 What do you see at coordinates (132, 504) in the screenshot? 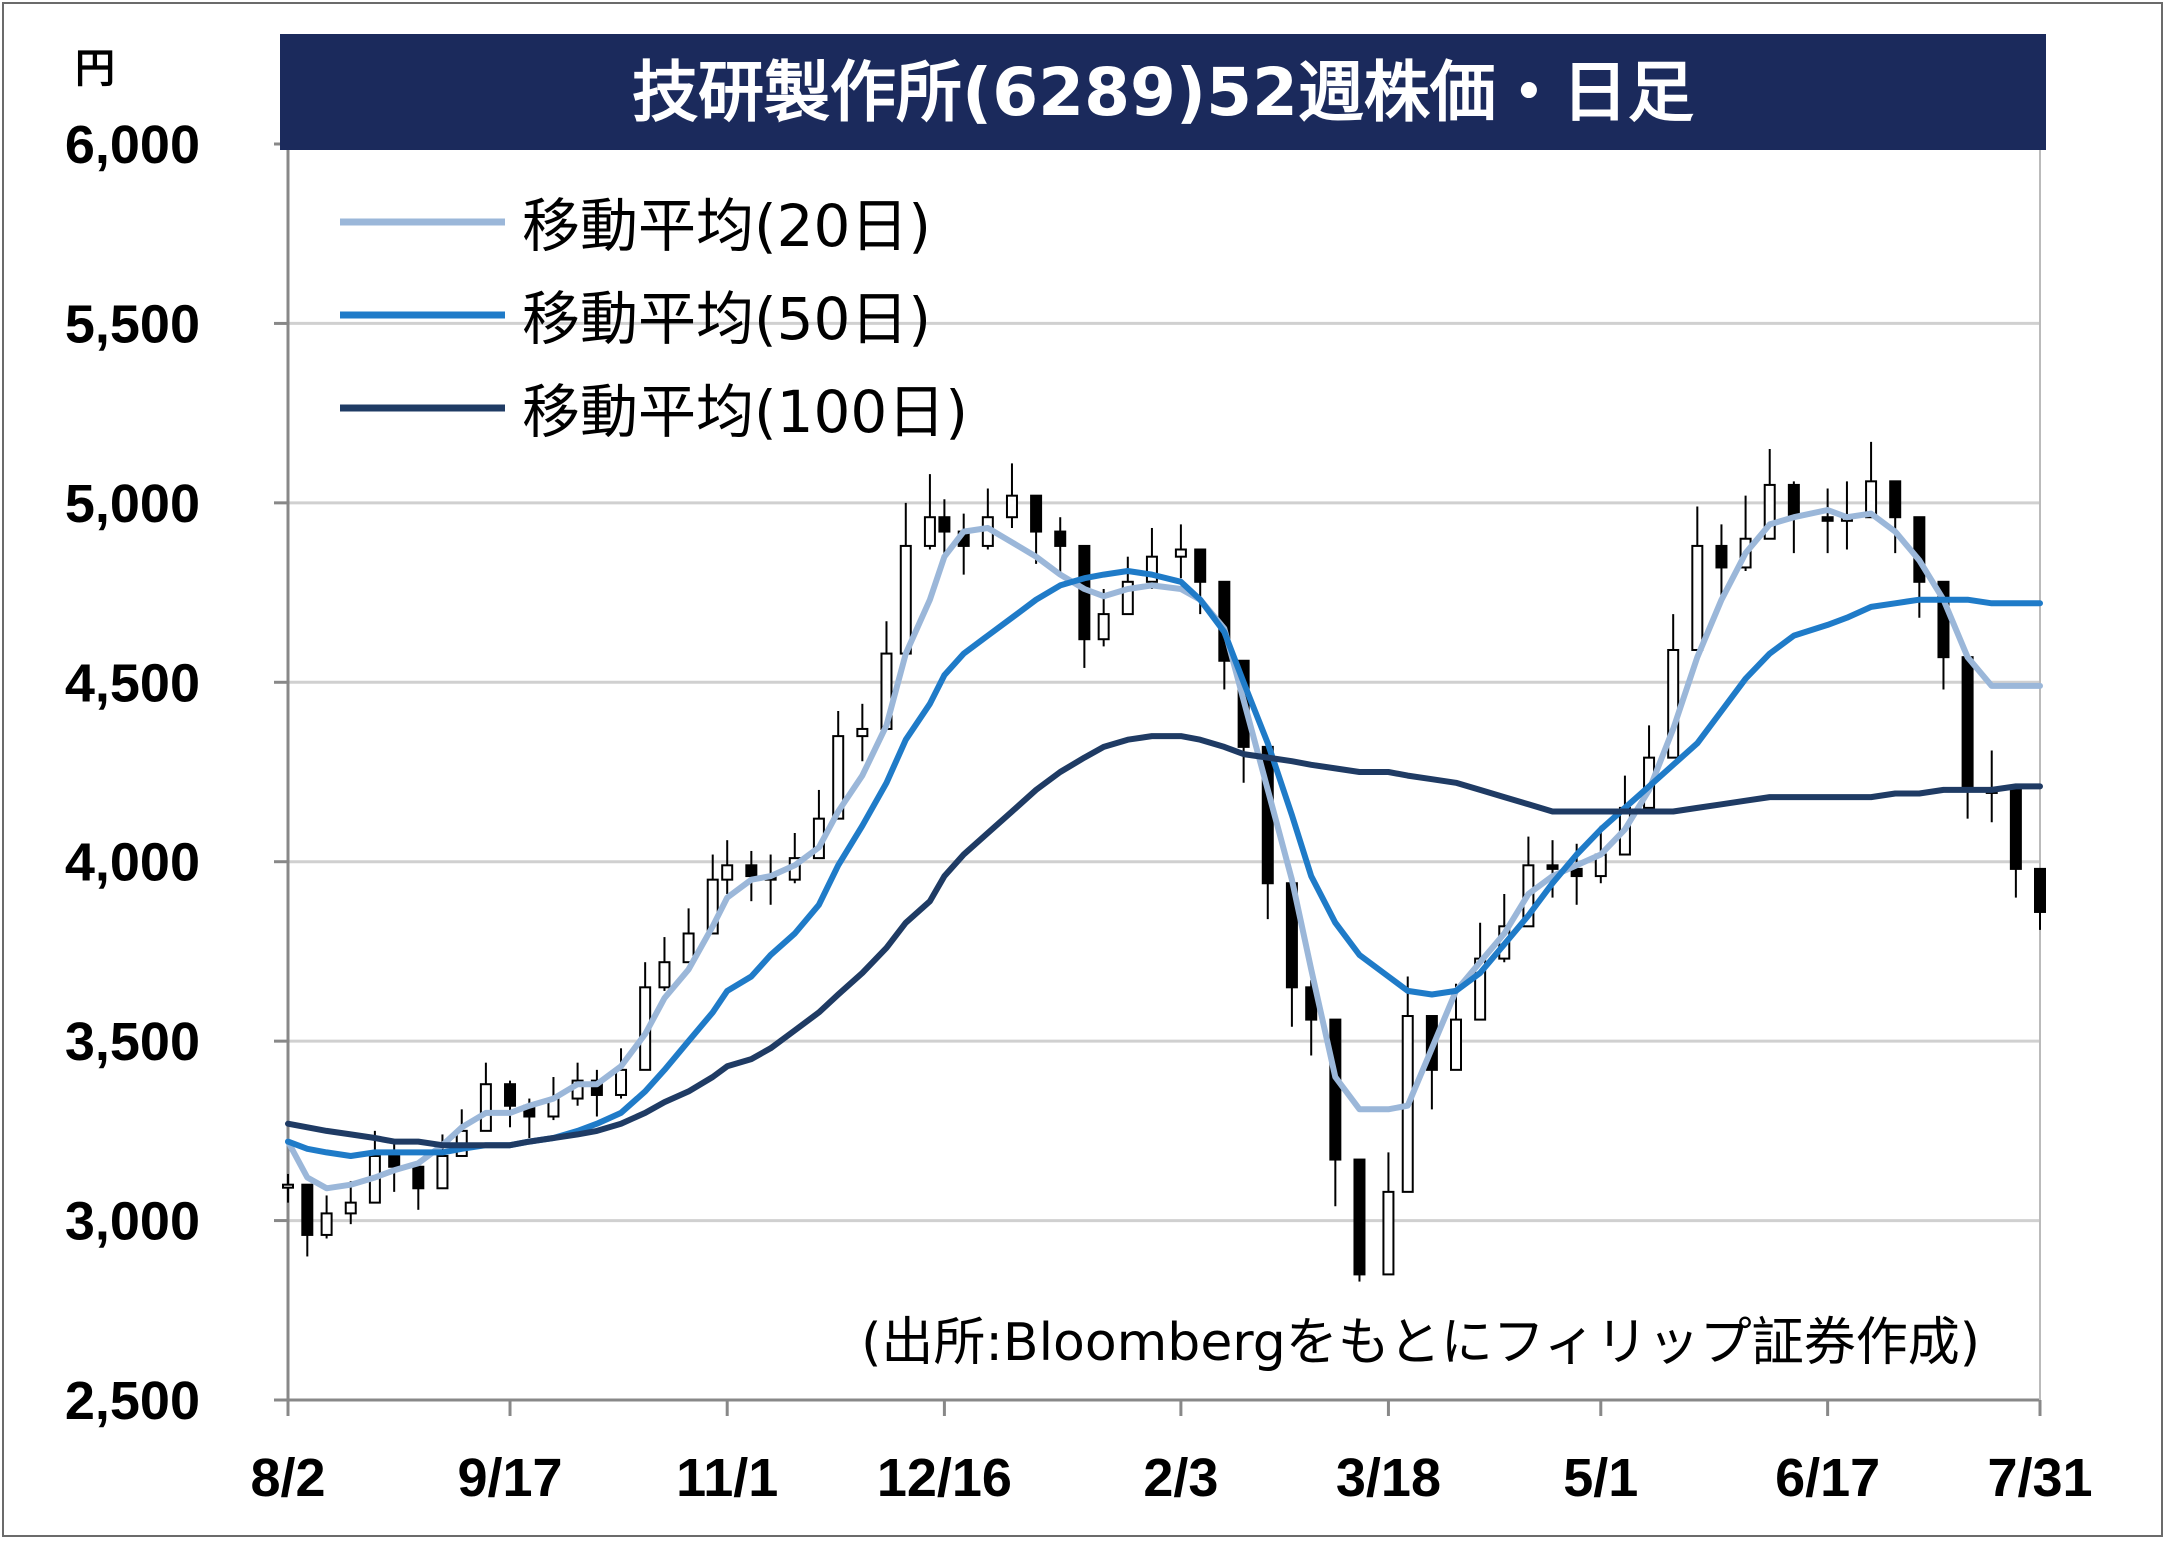
I see `y-tick-label: 5,000` at bounding box center [132, 504].